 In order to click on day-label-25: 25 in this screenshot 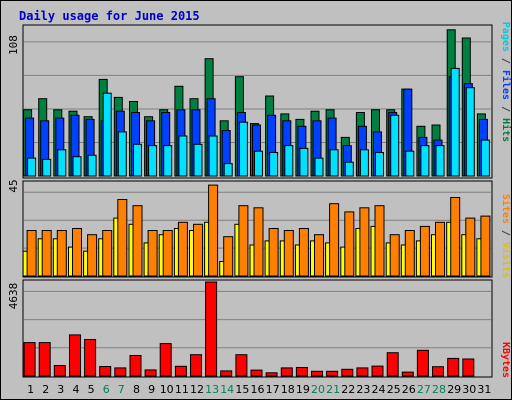, I will do `click(394, 389)`.